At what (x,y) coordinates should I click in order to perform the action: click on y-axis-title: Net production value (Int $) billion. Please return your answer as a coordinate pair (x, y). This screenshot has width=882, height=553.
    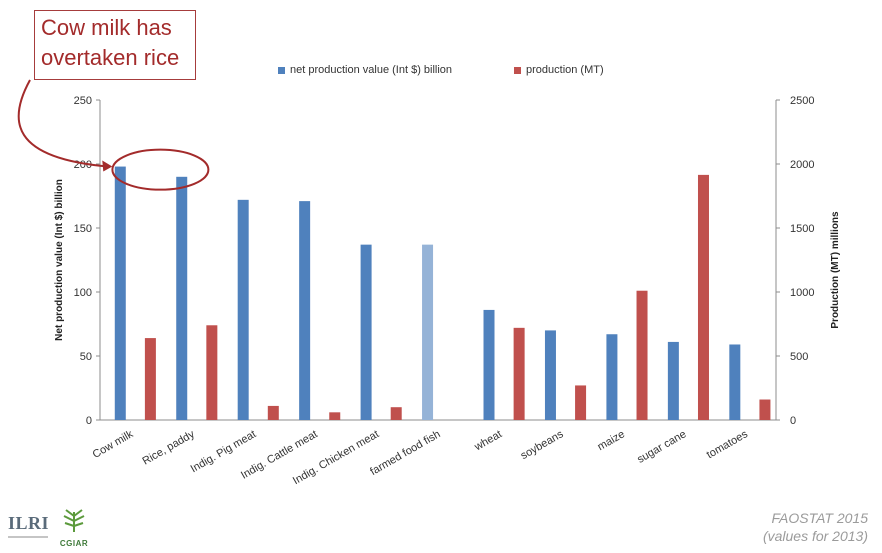
    Looking at the image, I should click on (59, 260).